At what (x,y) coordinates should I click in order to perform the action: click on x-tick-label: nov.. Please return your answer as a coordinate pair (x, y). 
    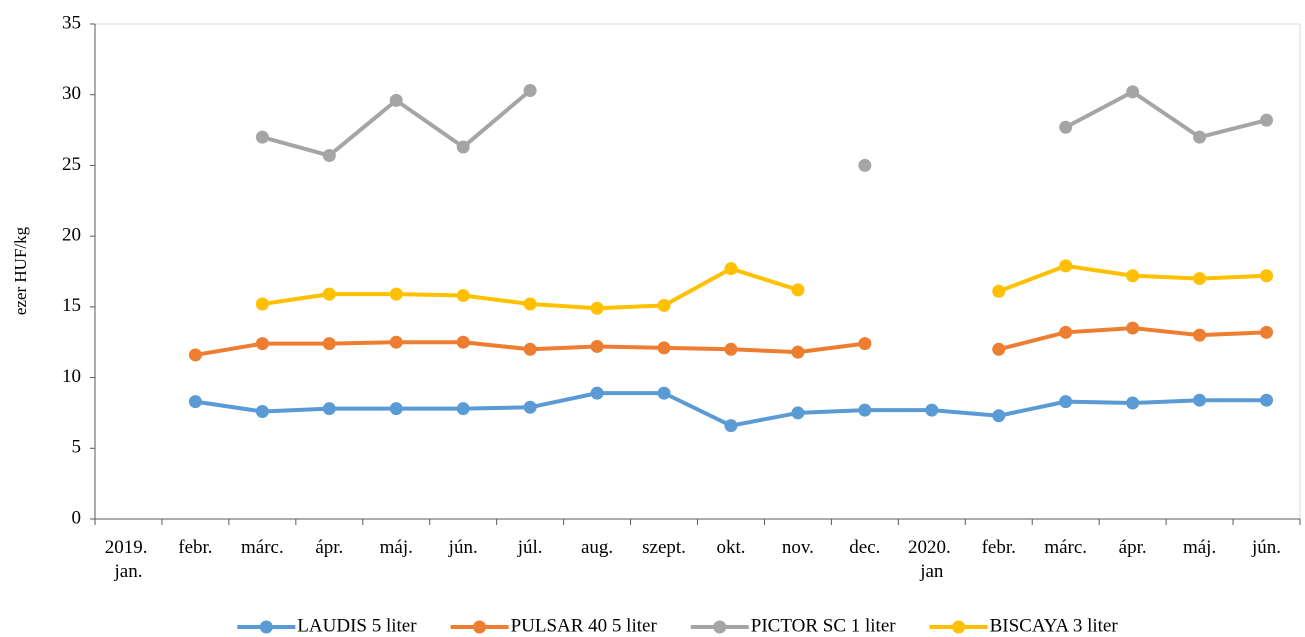
    Looking at the image, I should click on (798, 547).